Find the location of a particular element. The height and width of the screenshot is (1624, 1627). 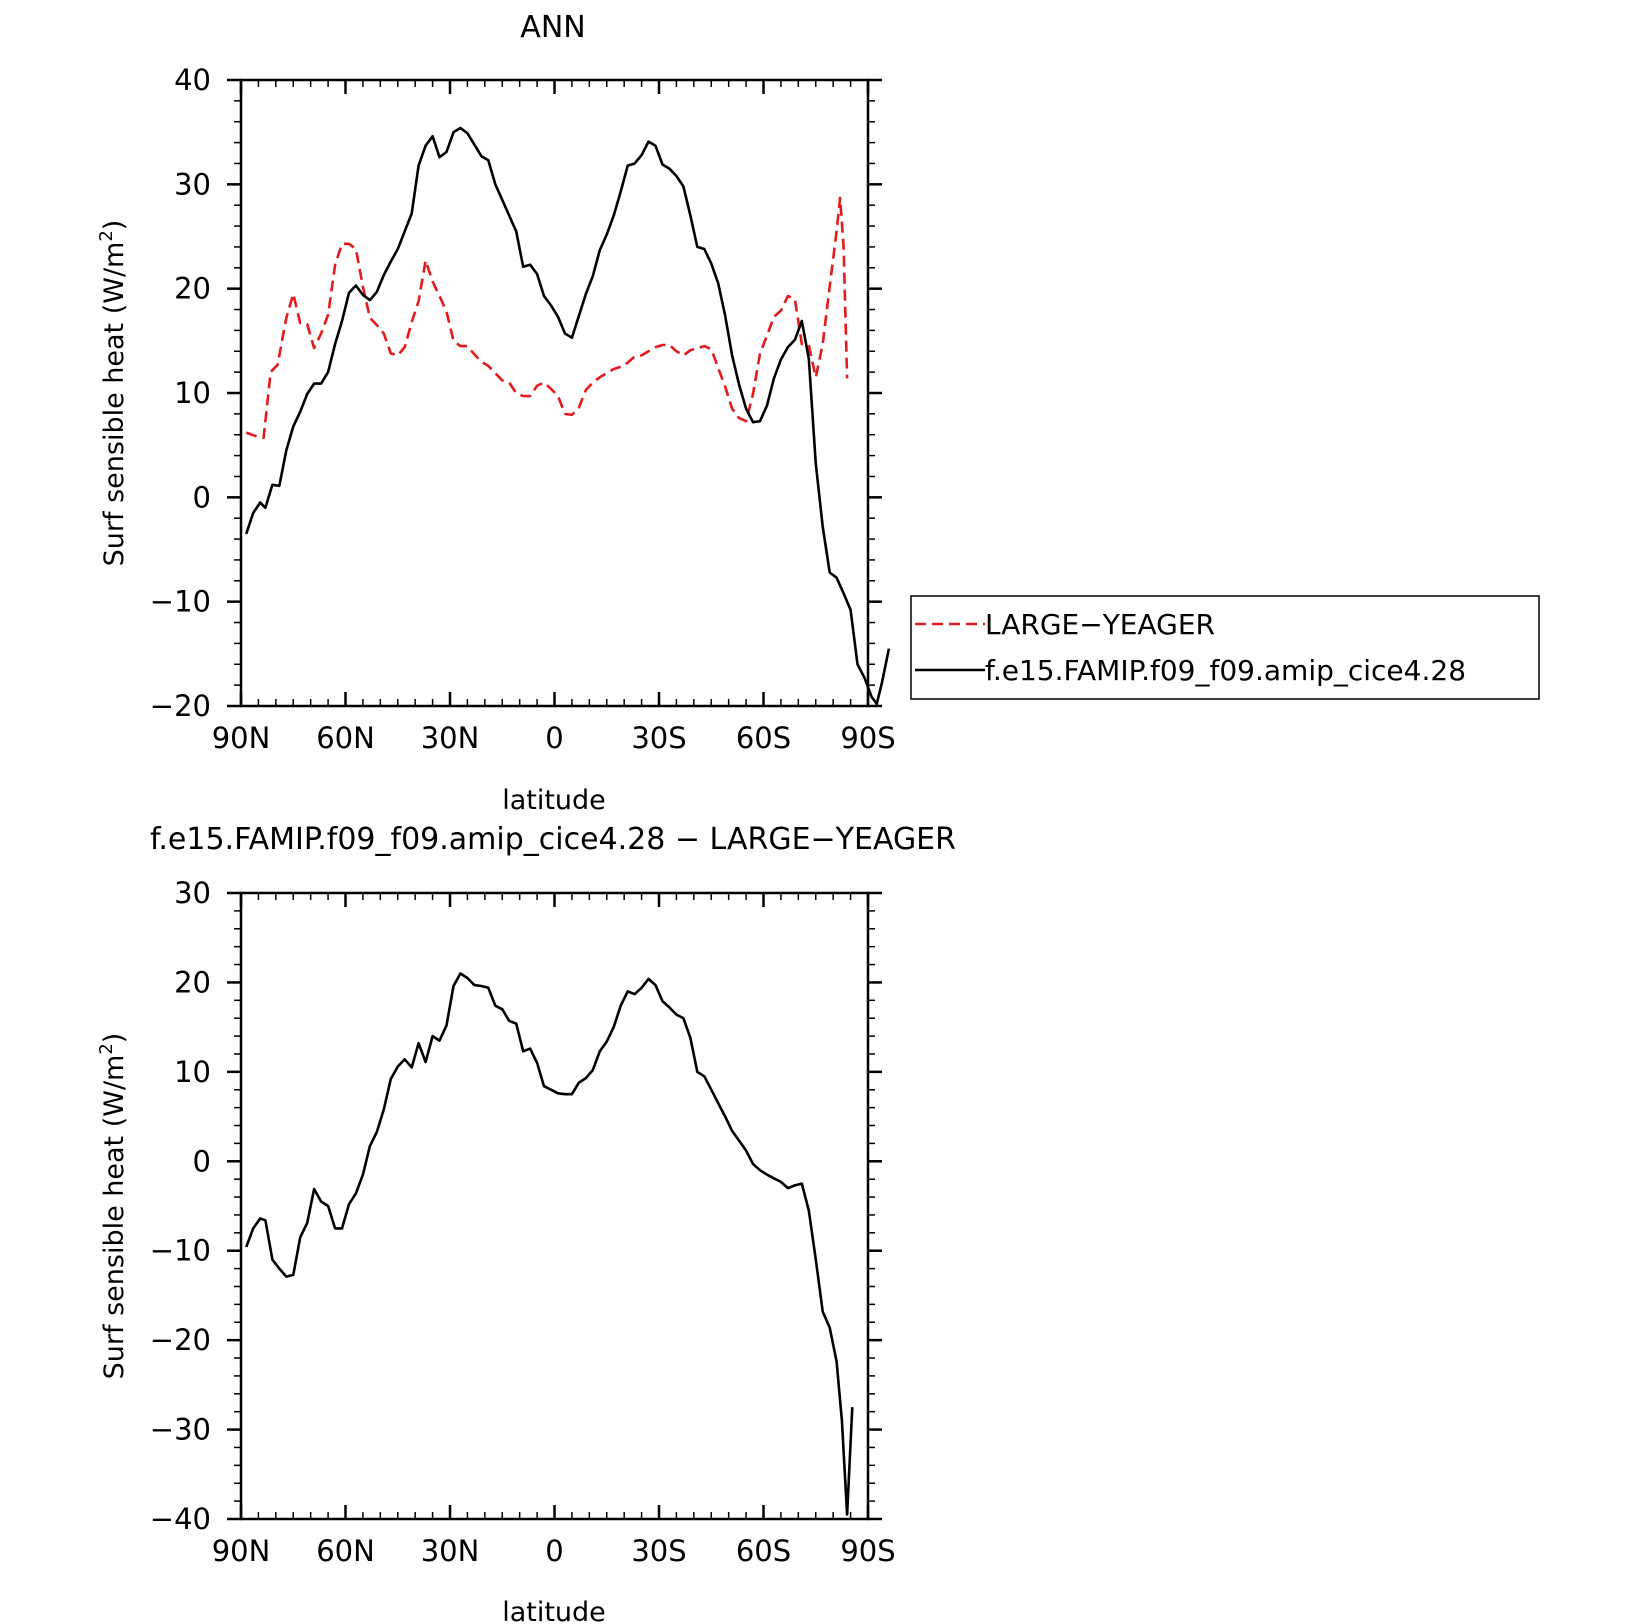

bottom-y-axis-label: Surf sensible heat (W/m2) is located at coordinates (113, 1206).